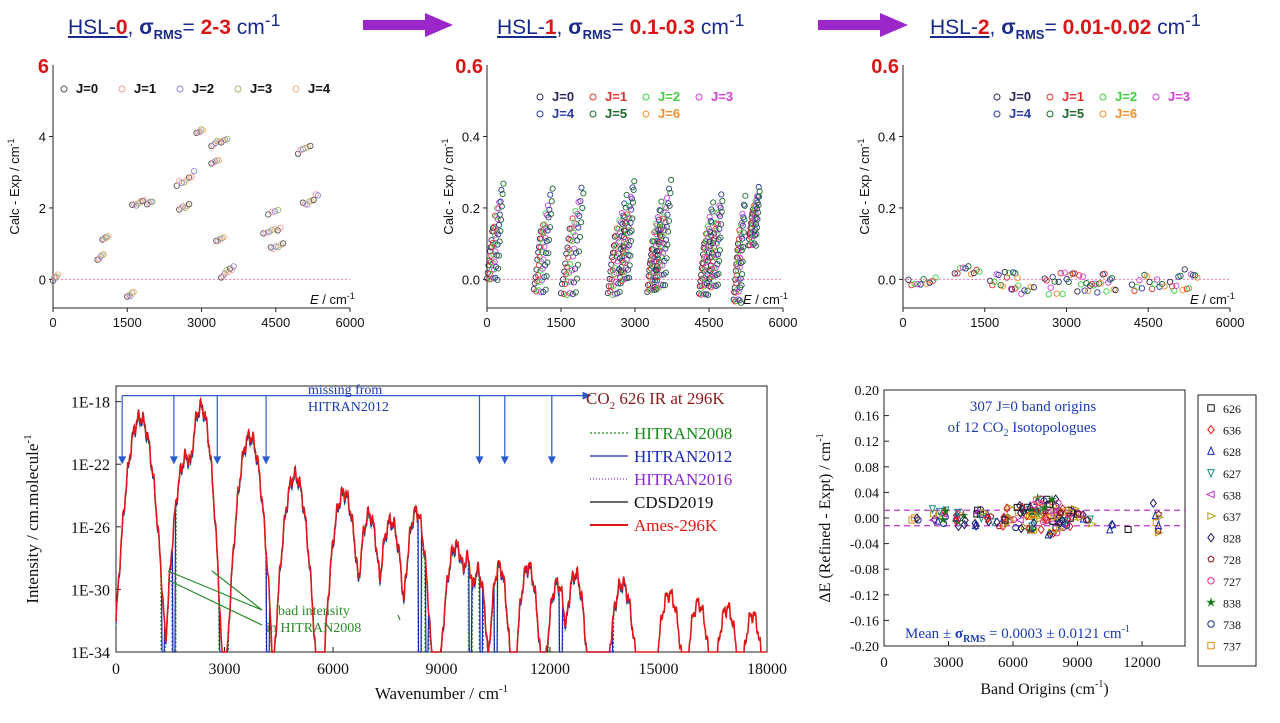 The image size is (1280, 723). I want to click on legend-label: J=2, so click(669, 96).